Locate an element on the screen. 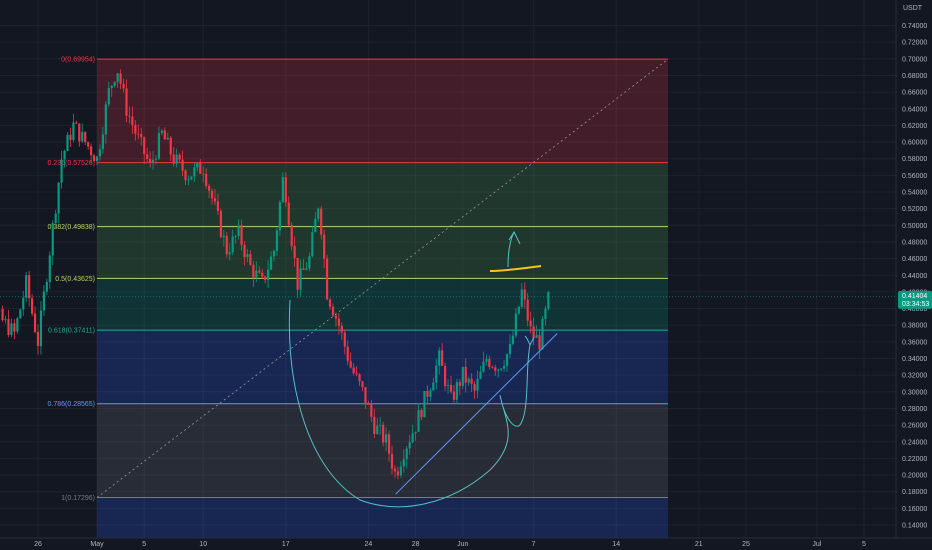  time-axis: 26 May 5 10 17 24 28 Jun 7 14 21 25 Jul 5 is located at coordinates (466, 542).